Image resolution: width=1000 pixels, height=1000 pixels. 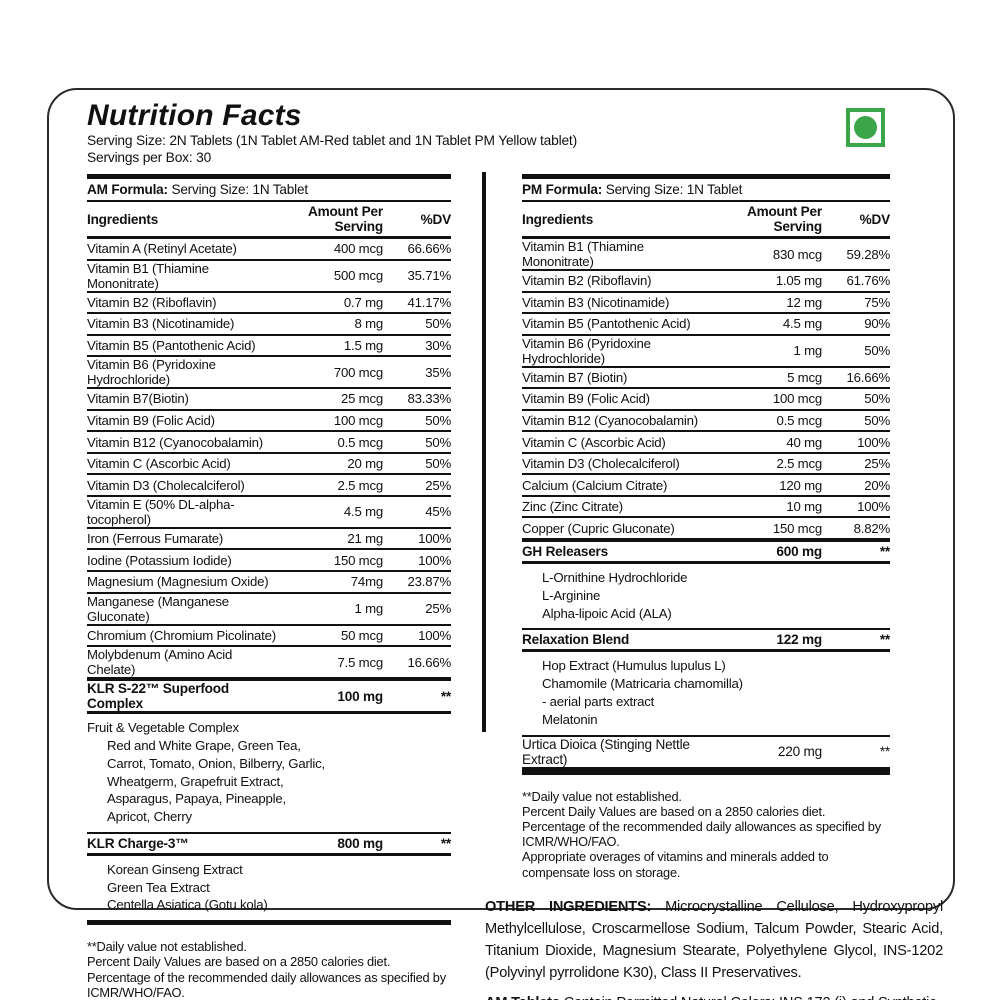 I want to click on ingredient-name: Molybdenum (Amino Acid Chelate), so click(x=160, y=662).